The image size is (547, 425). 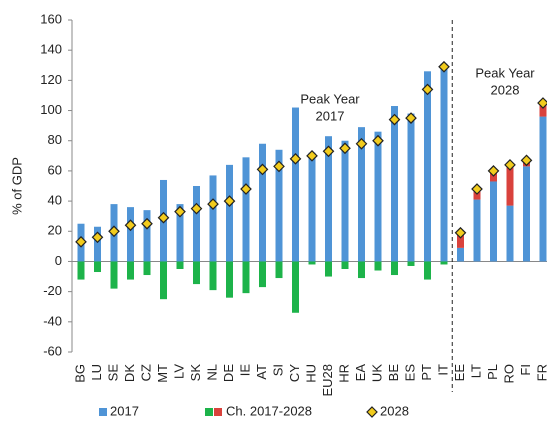 What do you see at coordinates (124, 410) in the screenshot?
I see `legend-label: 2017` at bounding box center [124, 410].